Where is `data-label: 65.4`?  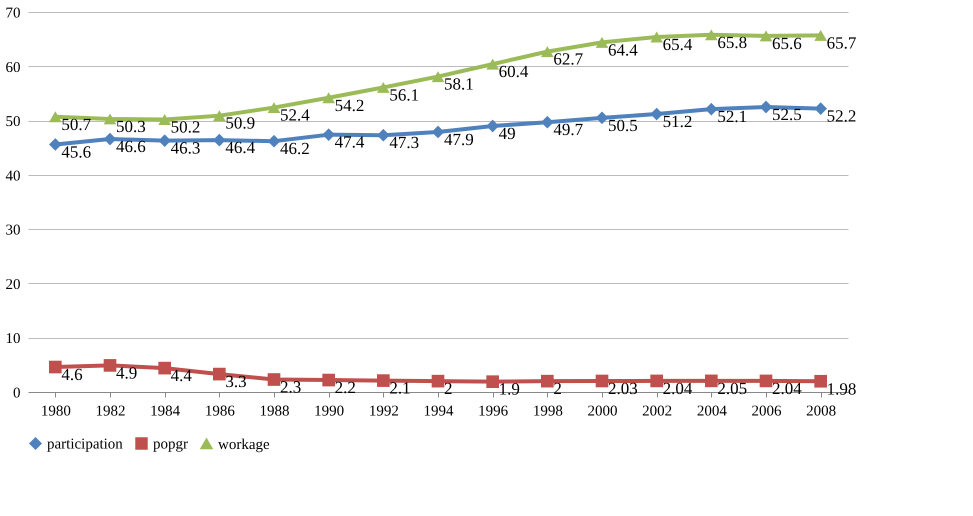 data-label: 65.4 is located at coordinates (677, 44).